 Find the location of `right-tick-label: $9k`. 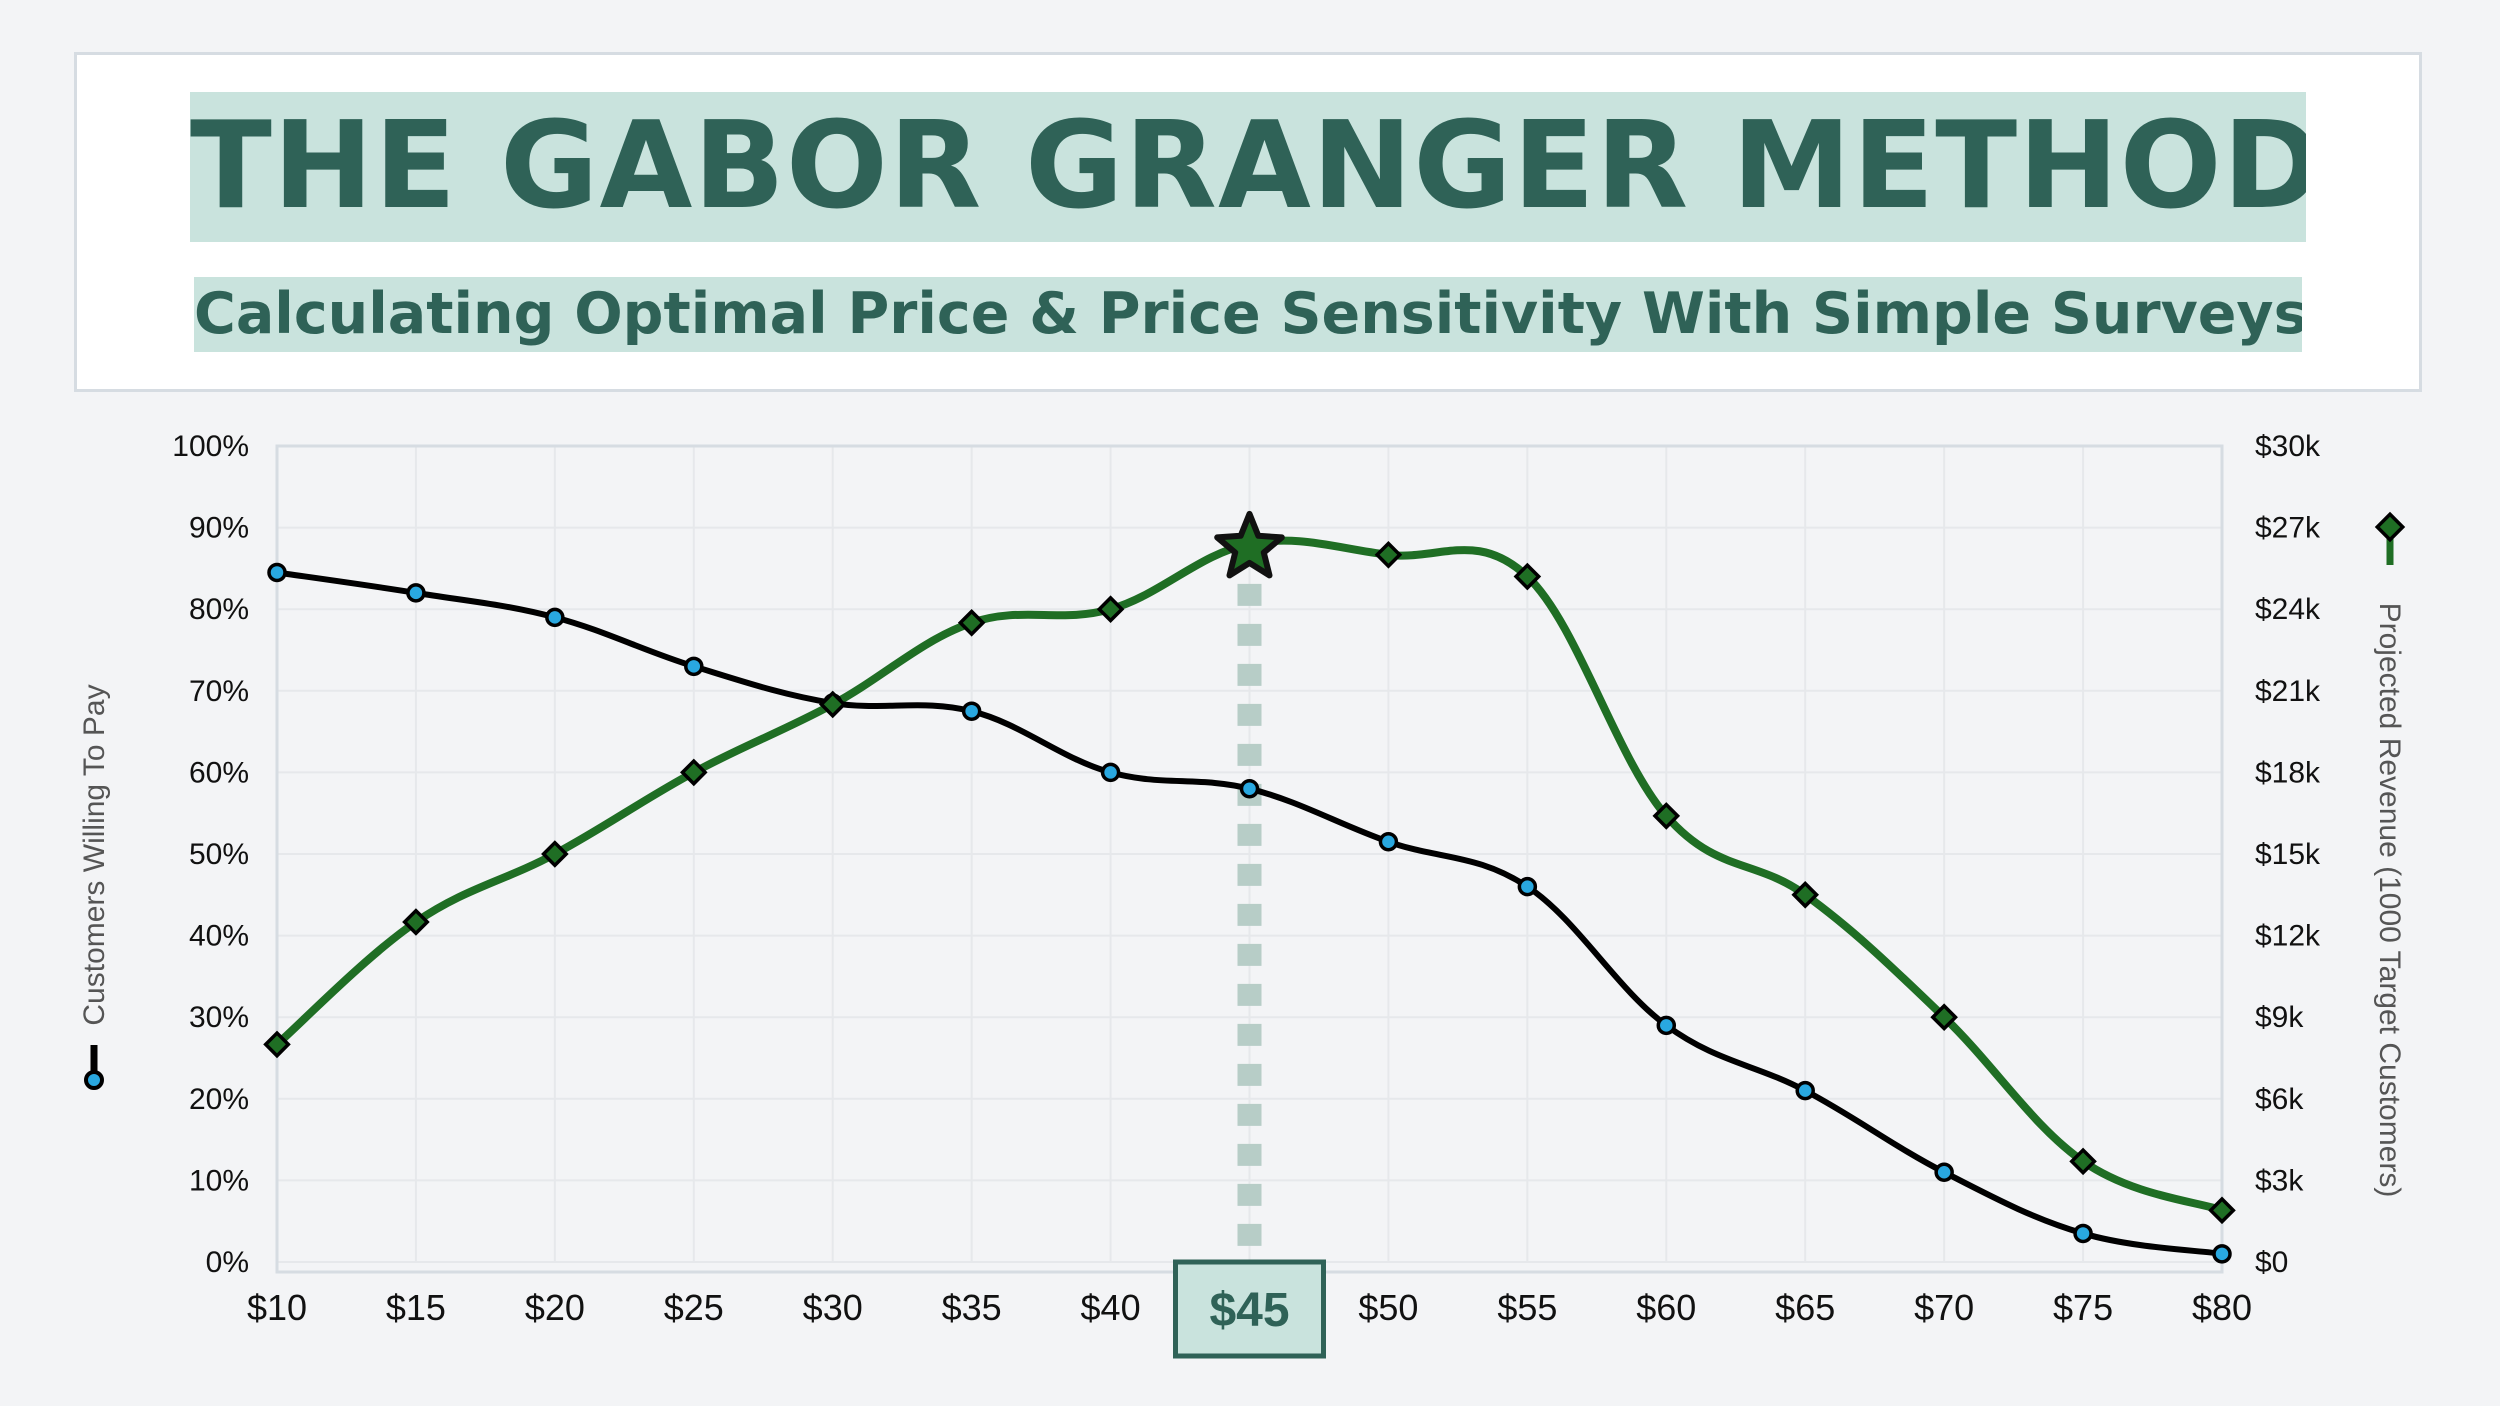

right-tick-label: $9k is located at coordinates (2279, 1017).